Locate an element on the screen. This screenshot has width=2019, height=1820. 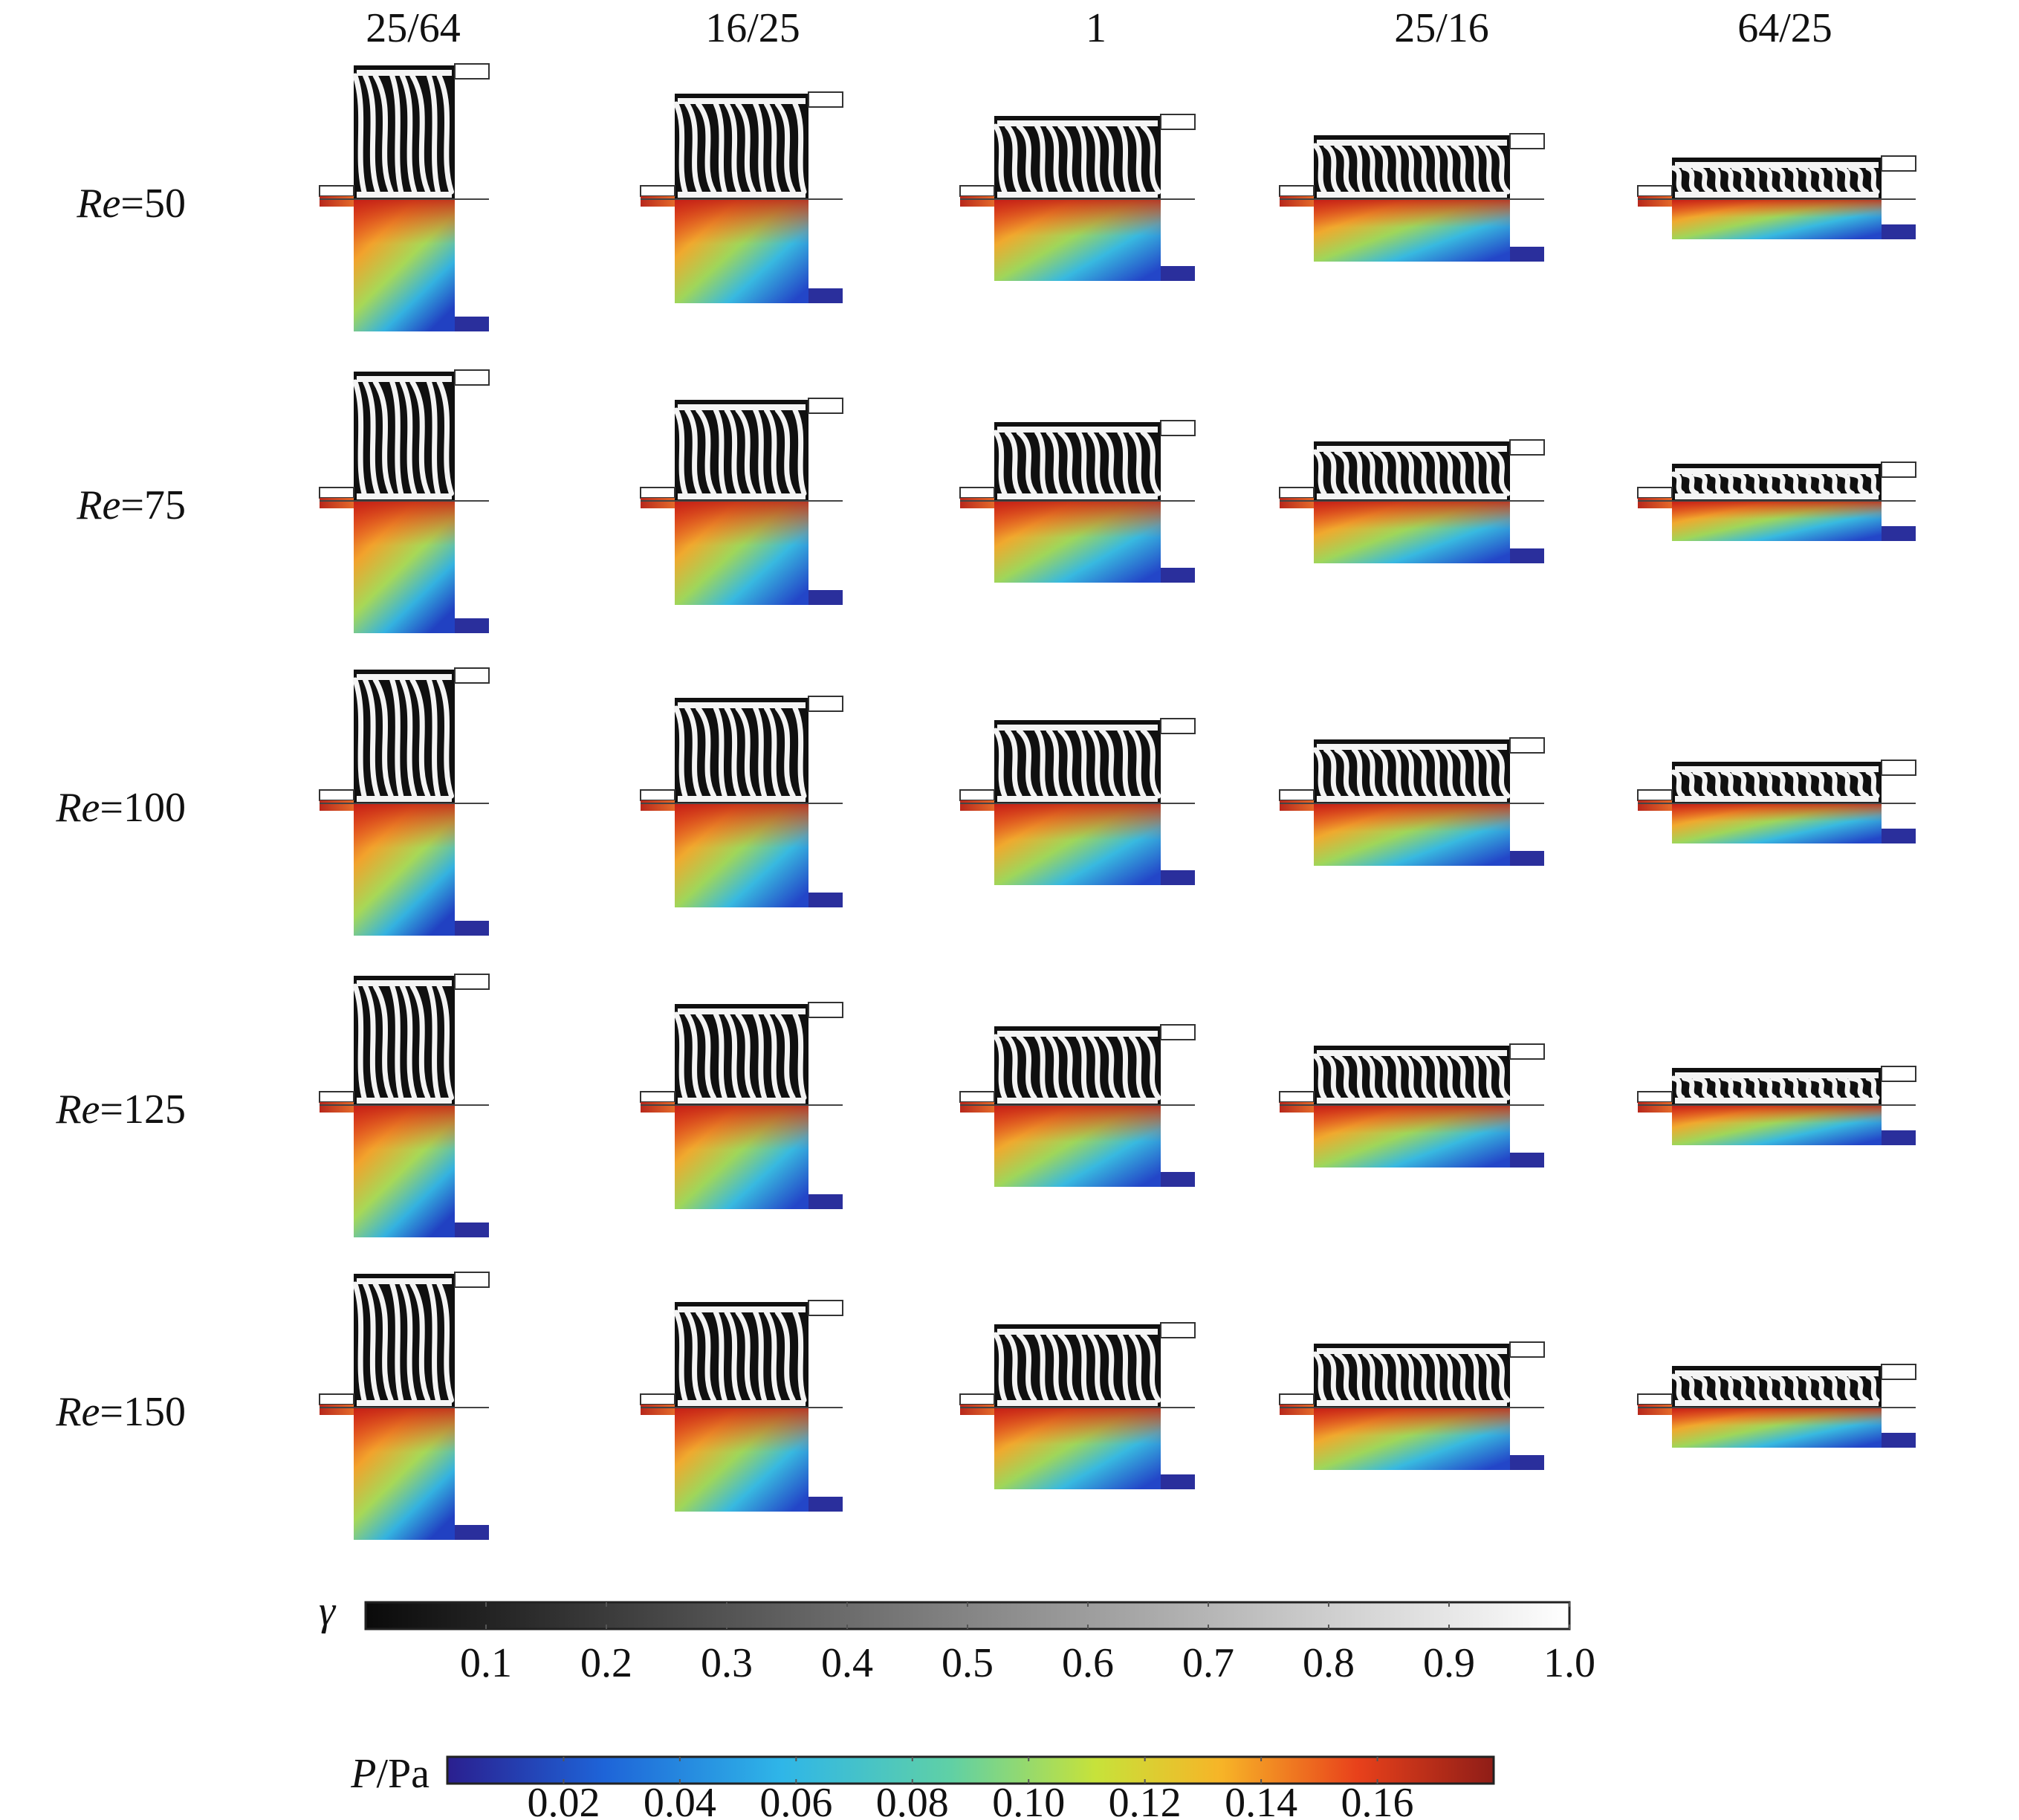
colorbar-tick-label: 0.8 is located at coordinates (1329, 1663).